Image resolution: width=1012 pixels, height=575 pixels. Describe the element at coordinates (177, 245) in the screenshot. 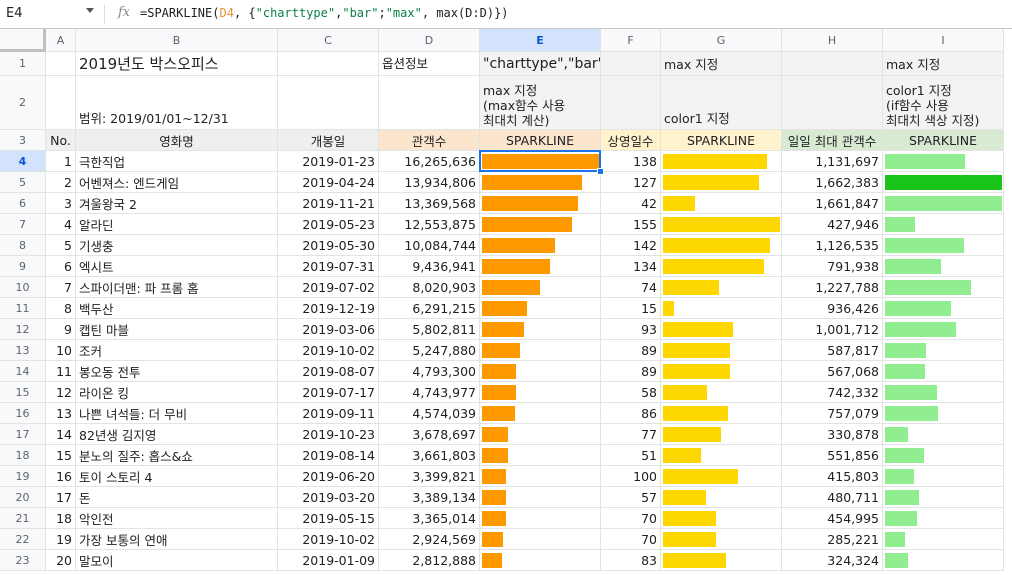

I see `cell-title: 기생충` at that location.